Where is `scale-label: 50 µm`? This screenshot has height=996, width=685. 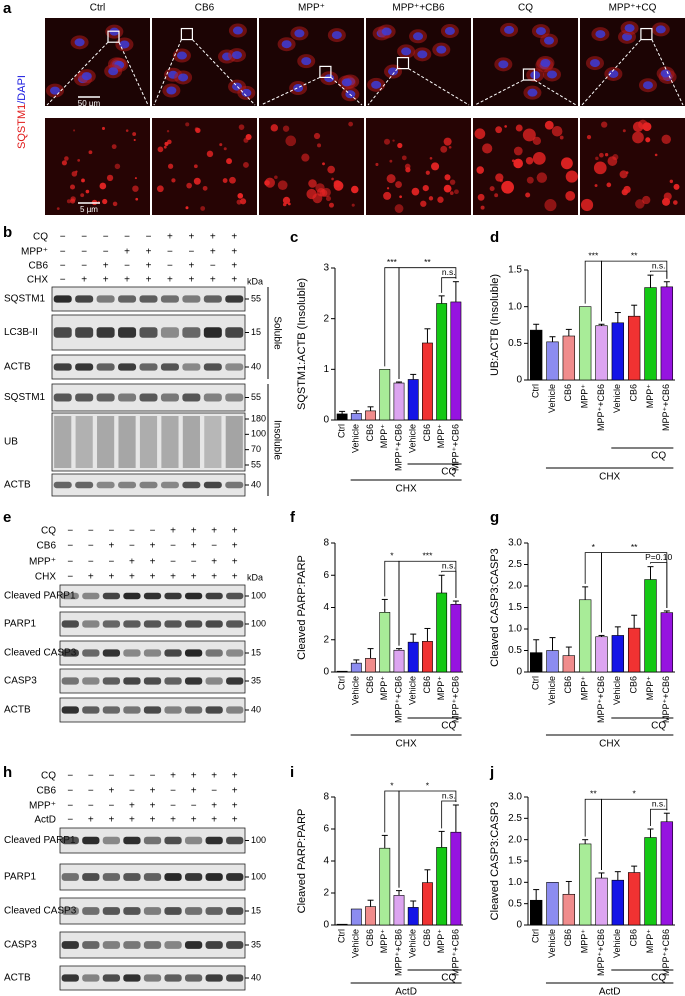 scale-label: 50 µm is located at coordinates (89, 103).